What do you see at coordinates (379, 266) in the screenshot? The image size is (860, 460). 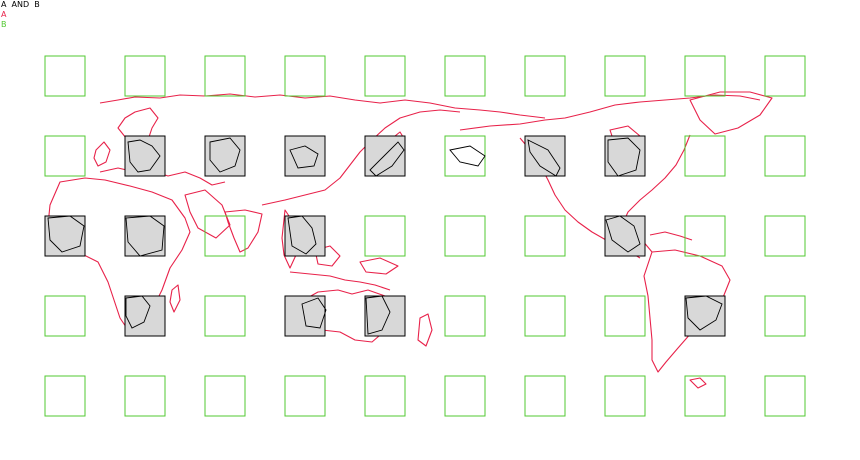 I see `coastline-new-guinea` at bounding box center [379, 266].